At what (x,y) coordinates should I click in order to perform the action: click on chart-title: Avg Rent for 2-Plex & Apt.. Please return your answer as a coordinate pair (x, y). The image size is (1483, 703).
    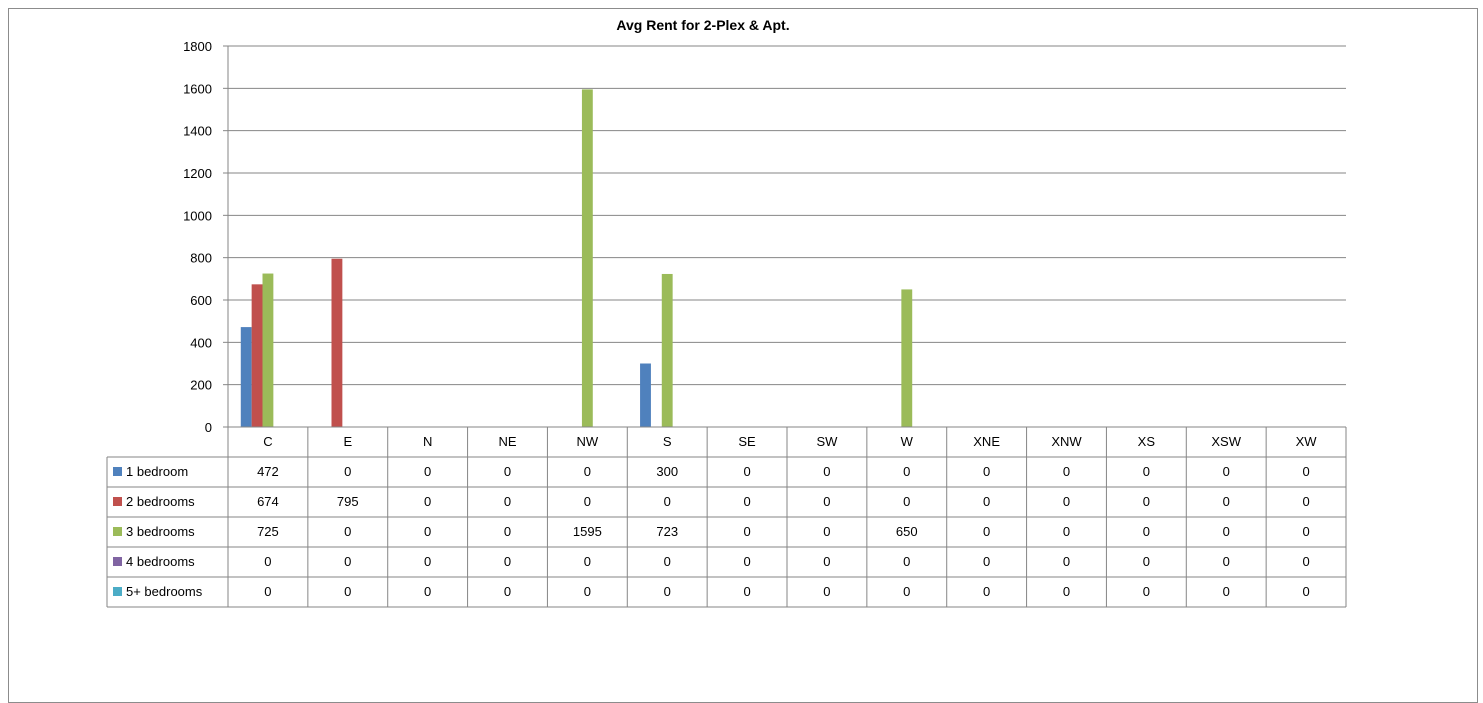
    Looking at the image, I should click on (702, 25).